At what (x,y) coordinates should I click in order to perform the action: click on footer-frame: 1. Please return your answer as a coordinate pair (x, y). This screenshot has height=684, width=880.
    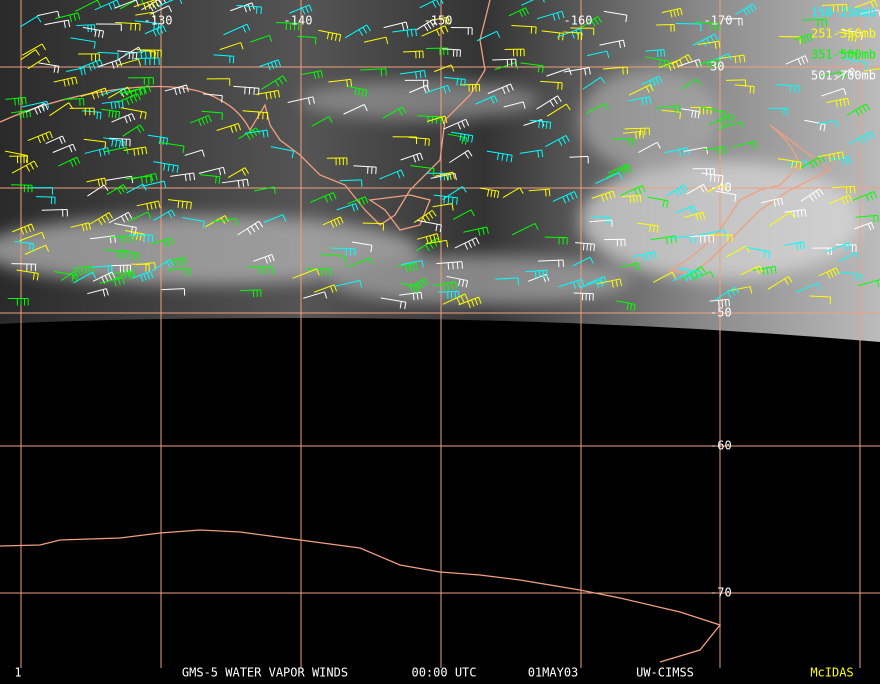
    Looking at the image, I should click on (17, 673).